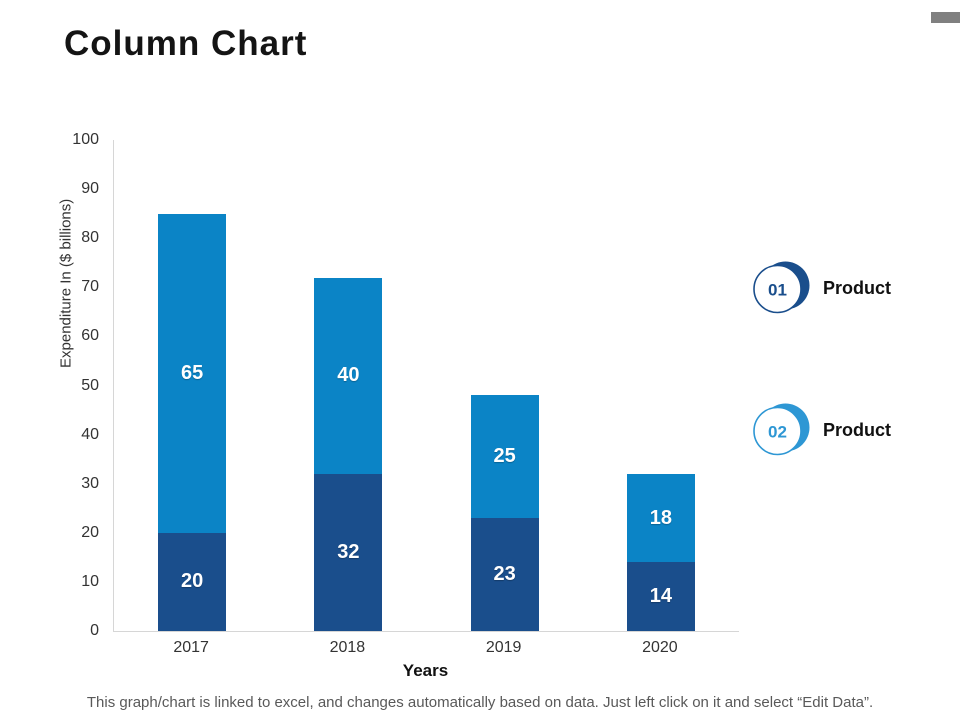 The width and height of the screenshot is (960, 720). Describe the element at coordinates (85, 139) in the screenshot. I see `y-tick-label: 100` at that location.